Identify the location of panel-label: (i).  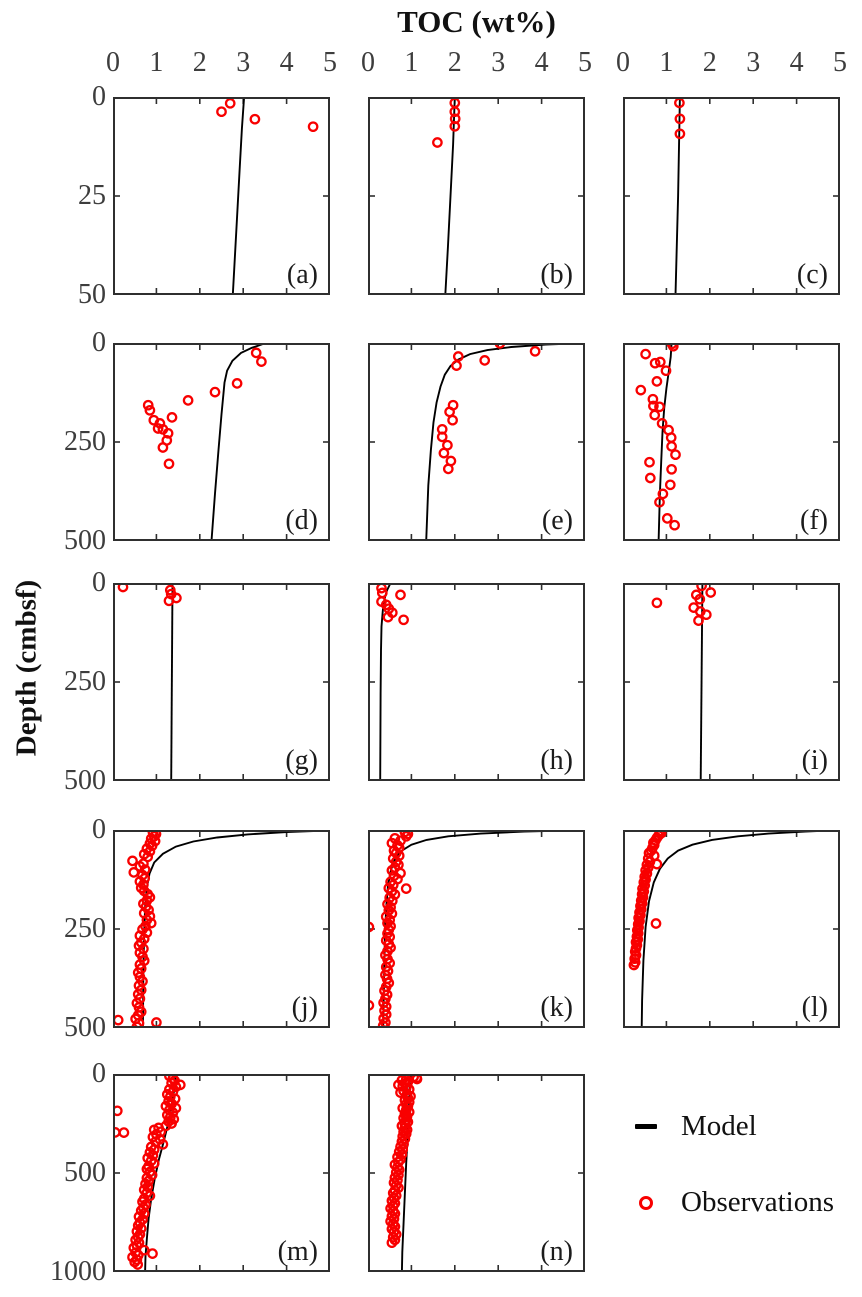
(815, 760).